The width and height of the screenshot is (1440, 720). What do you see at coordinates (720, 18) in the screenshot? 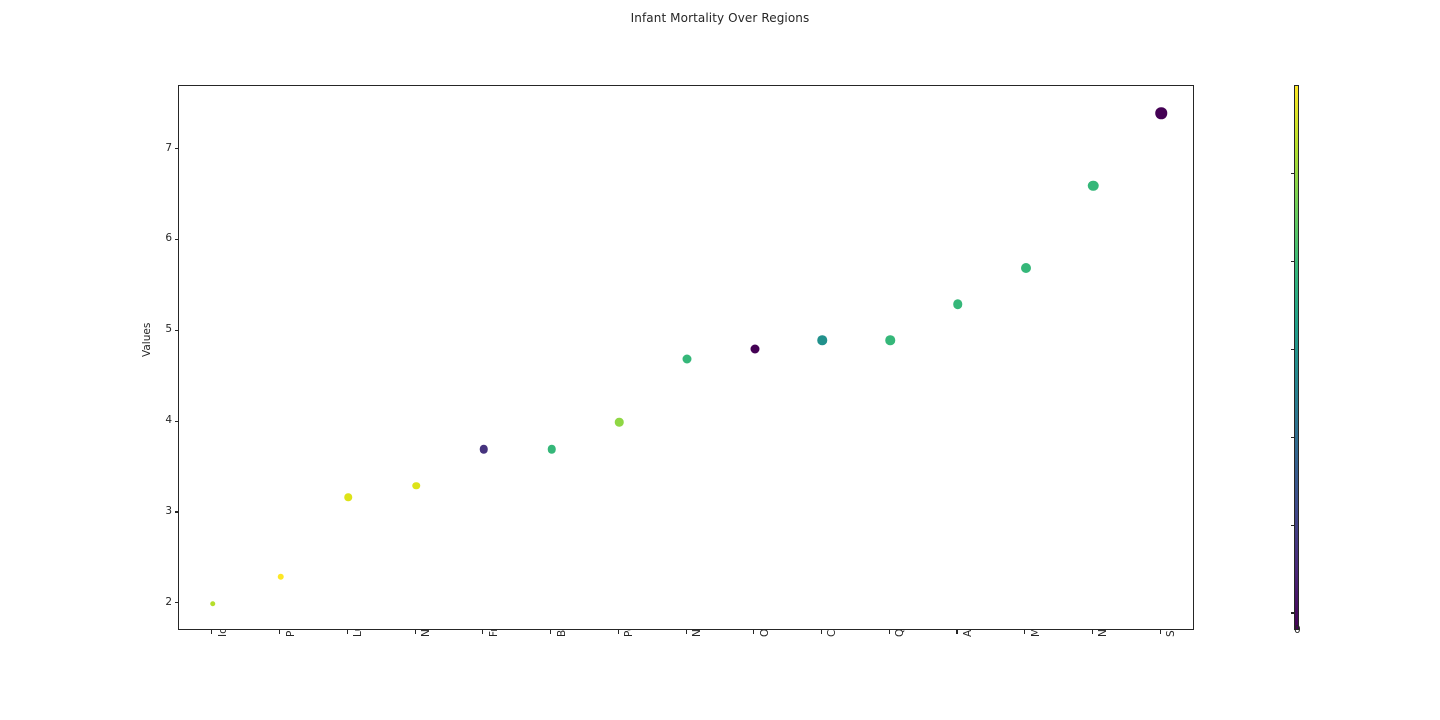
I see `chart-title: Infant Mortality Over Regions` at bounding box center [720, 18].